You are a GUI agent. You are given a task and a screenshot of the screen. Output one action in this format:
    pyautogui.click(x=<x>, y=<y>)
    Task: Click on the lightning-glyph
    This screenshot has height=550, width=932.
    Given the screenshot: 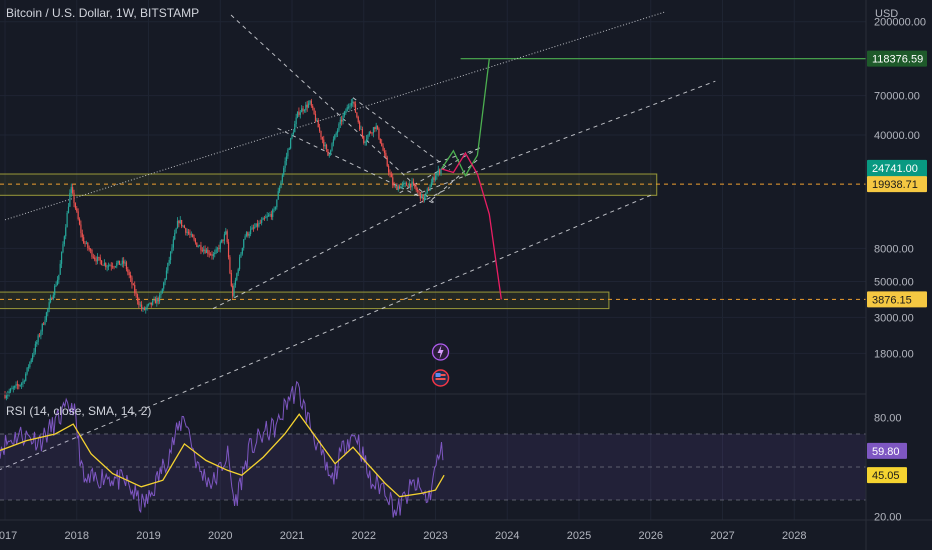 What is the action you would take?
    pyautogui.click(x=440, y=352)
    